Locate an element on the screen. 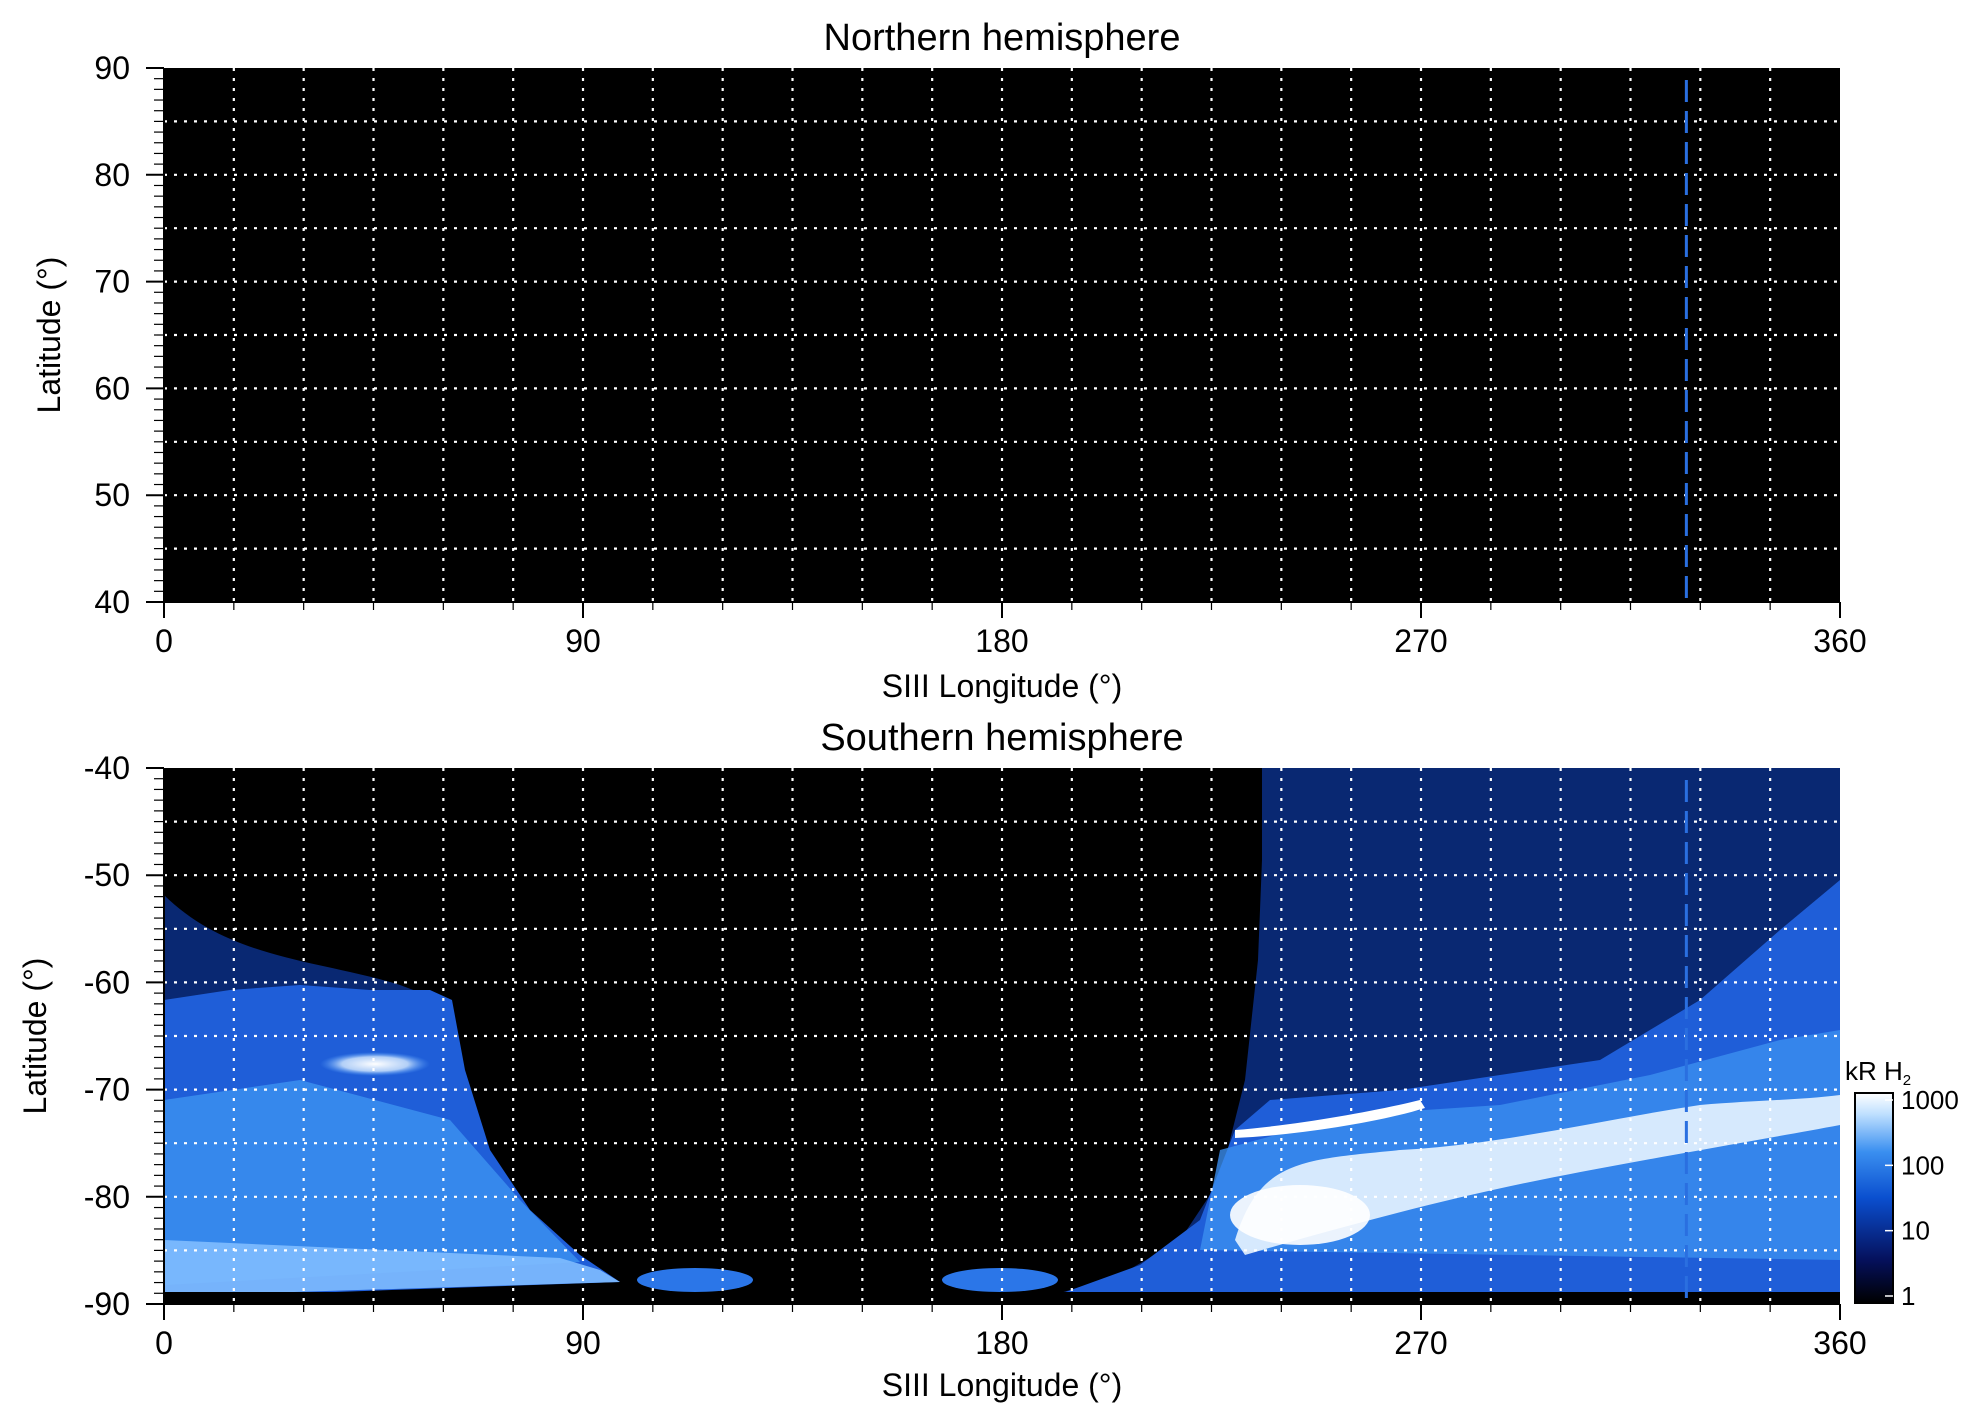  panel-south-x-axis-title: SIII Longitude (°) is located at coordinates (1002, 1385).